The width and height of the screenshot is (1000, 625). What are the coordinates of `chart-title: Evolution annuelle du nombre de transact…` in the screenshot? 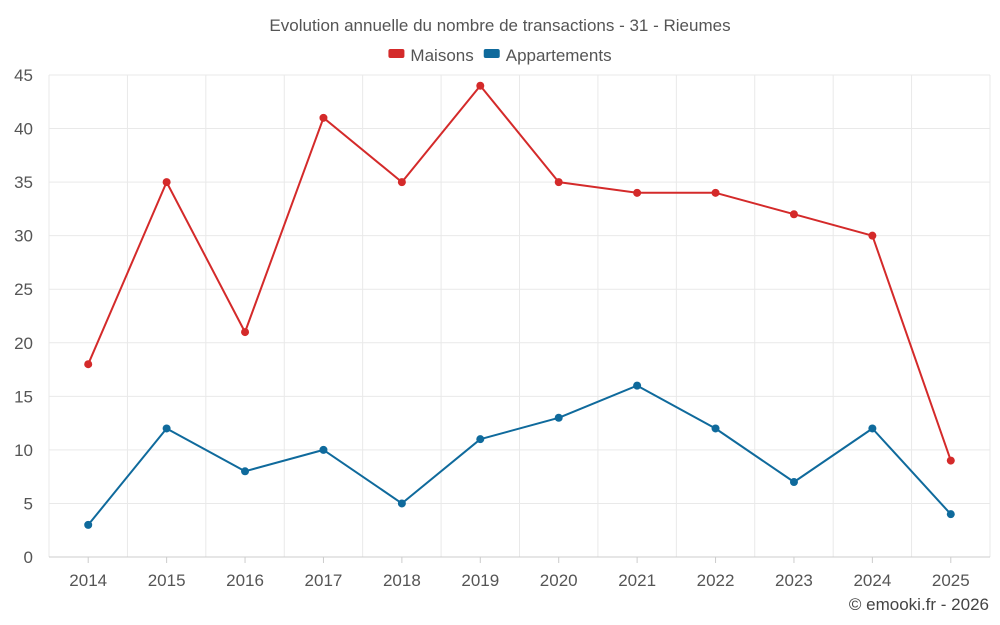 It's located at (499, 25).